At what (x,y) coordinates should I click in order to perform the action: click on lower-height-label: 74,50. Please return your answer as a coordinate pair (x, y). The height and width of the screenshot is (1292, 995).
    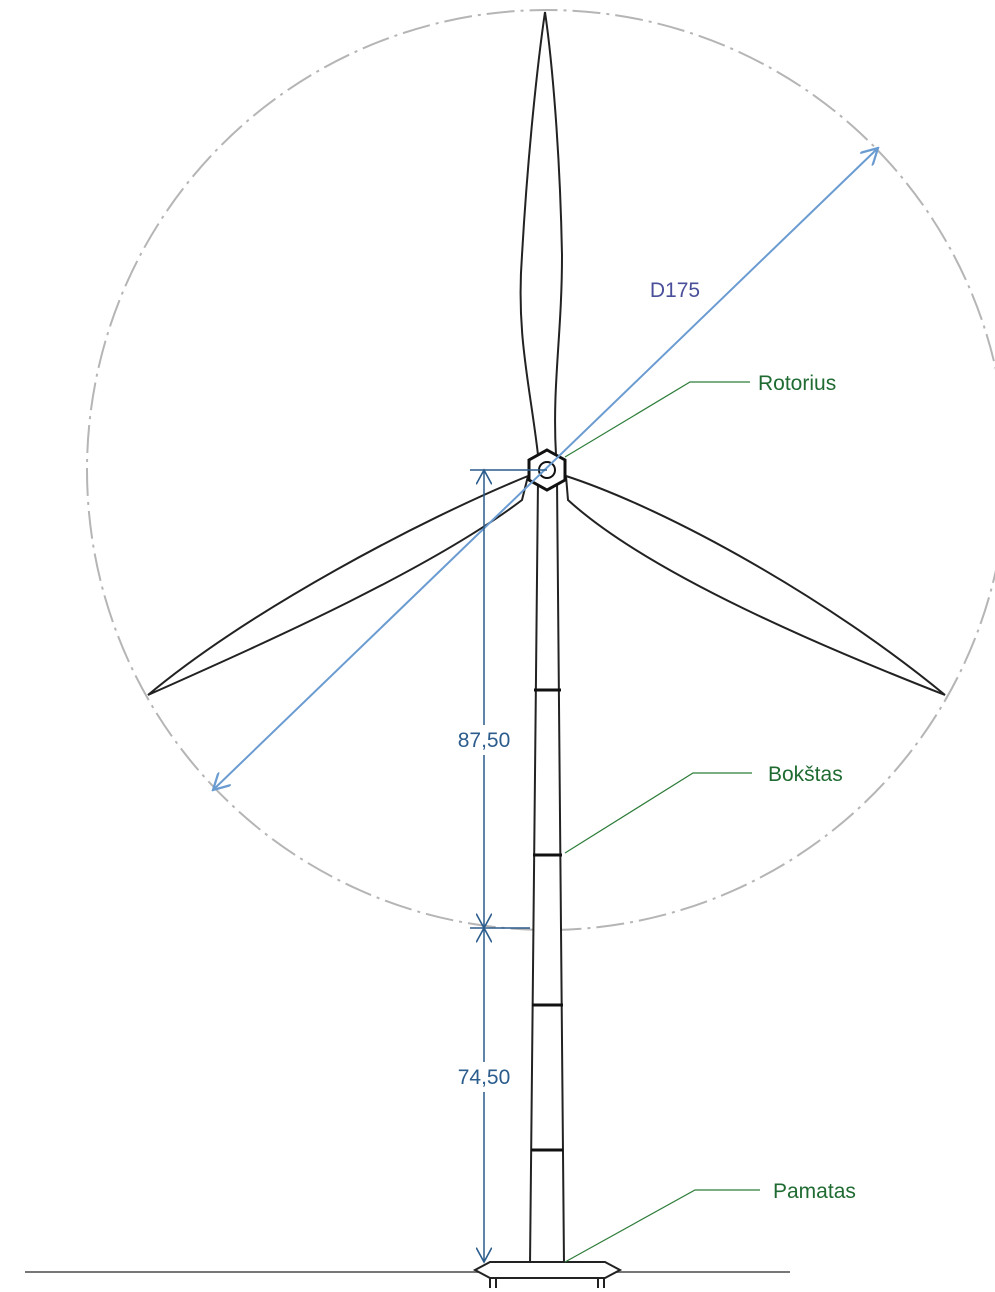
    Looking at the image, I should click on (484, 1077).